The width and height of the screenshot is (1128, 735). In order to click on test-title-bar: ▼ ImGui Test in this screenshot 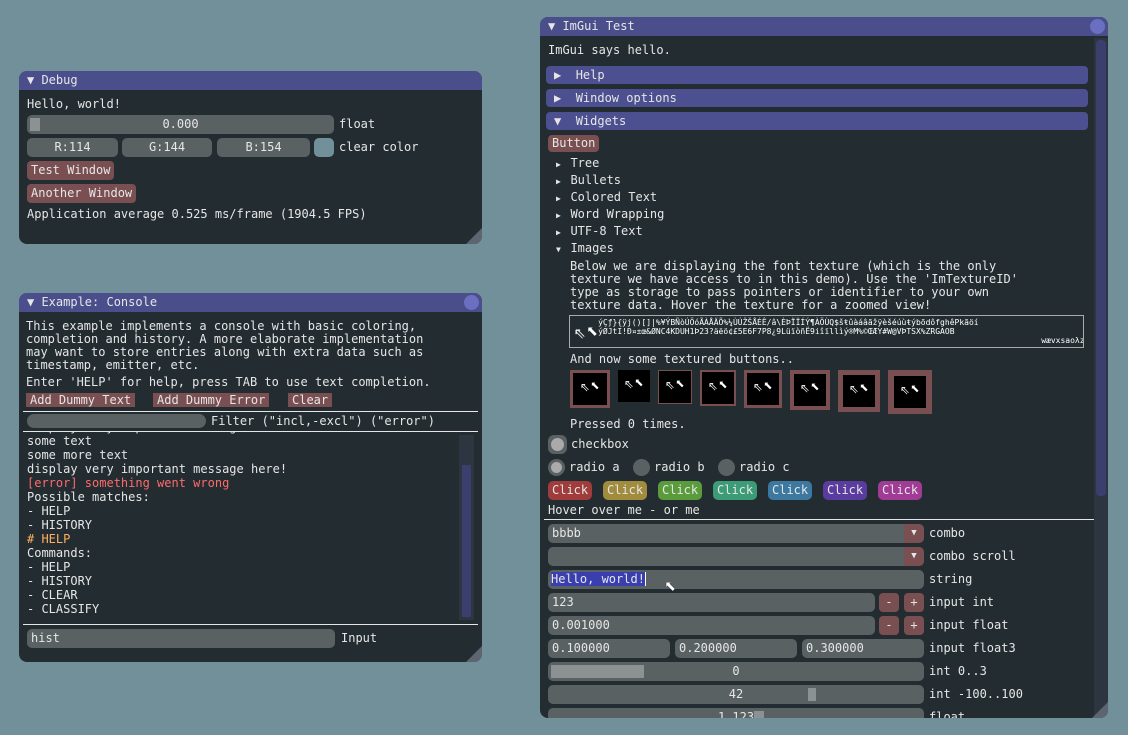, I will do `click(824, 26)`.